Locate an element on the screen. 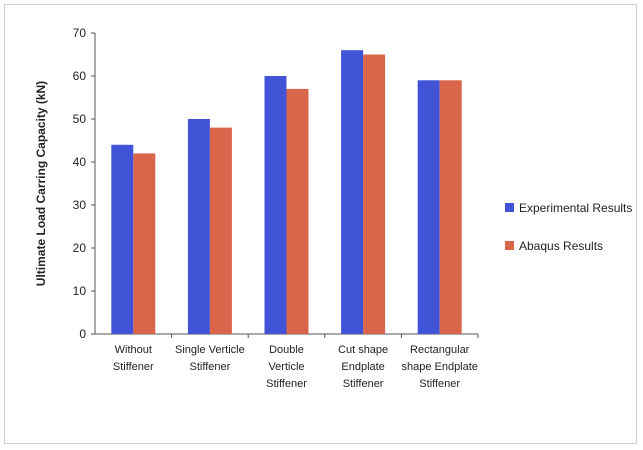 The image size is (643, 450). y-tick-label: 50 is located at coordinates (80, 119).